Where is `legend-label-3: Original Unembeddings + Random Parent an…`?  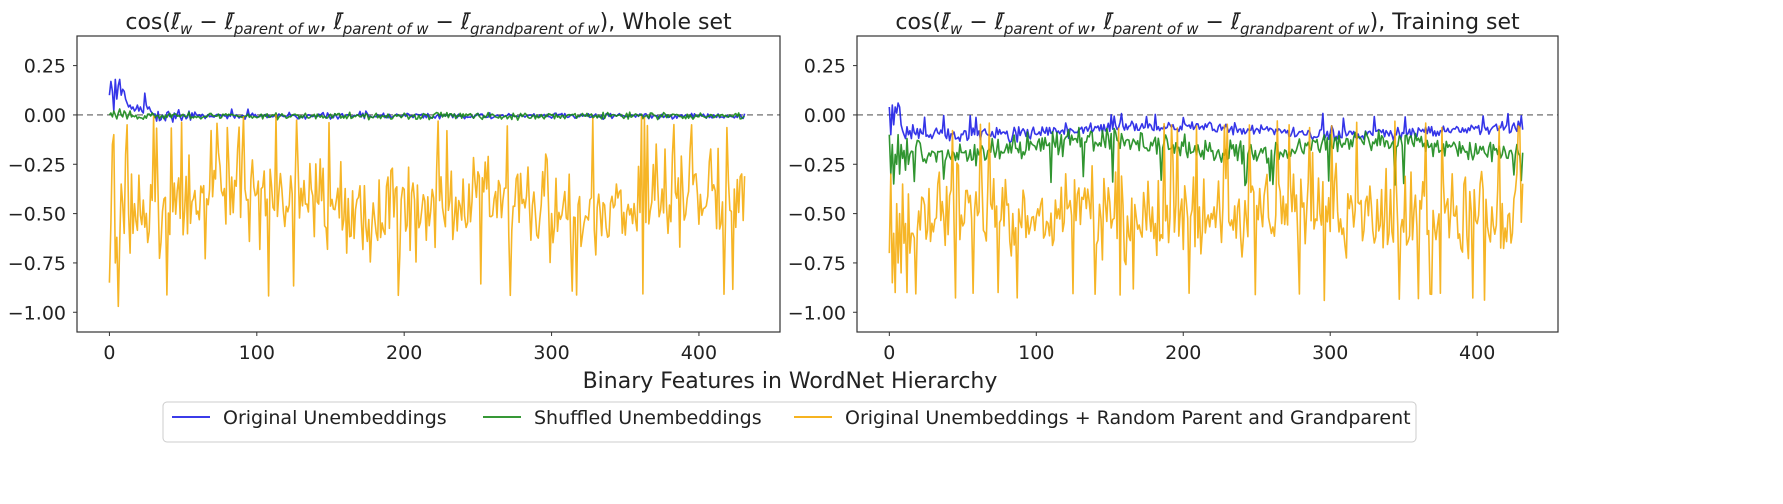
legend-label-3: Original Unembeddings + Random Parent an… is located at coordinates (1128, 418).